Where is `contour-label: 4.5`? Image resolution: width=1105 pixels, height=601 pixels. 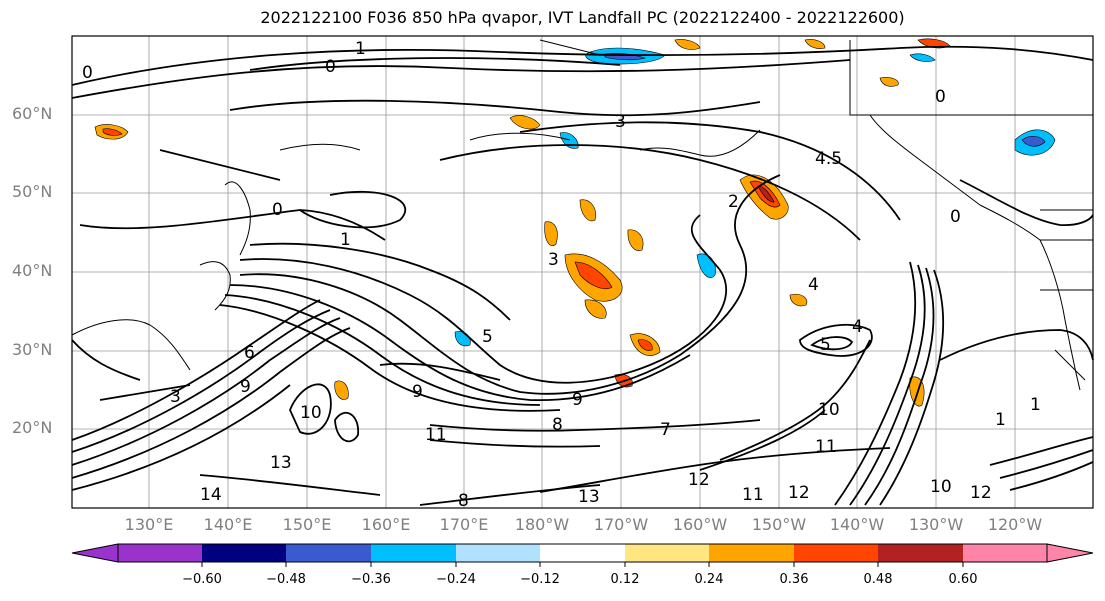
contour-label: 4.5 is located at coordinates (828, 159).